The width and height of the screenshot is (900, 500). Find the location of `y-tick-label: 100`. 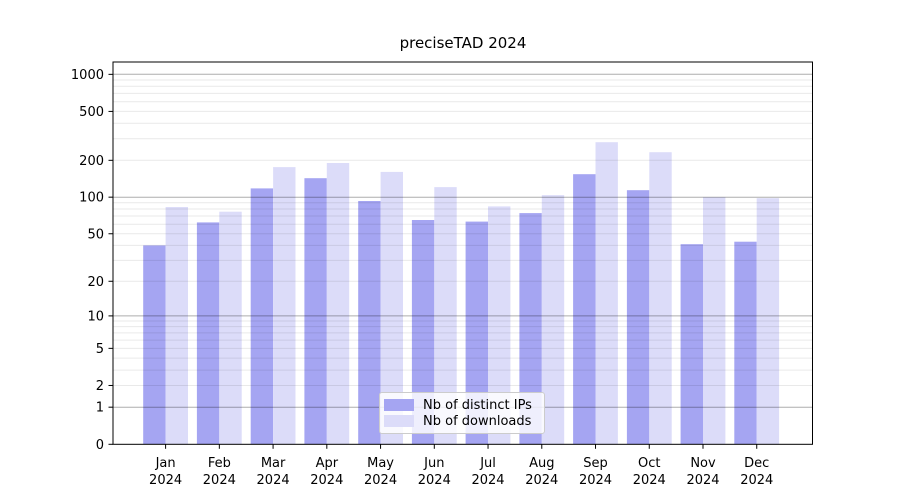

y-tick-label: 100 is located at coordinates (91, 198).